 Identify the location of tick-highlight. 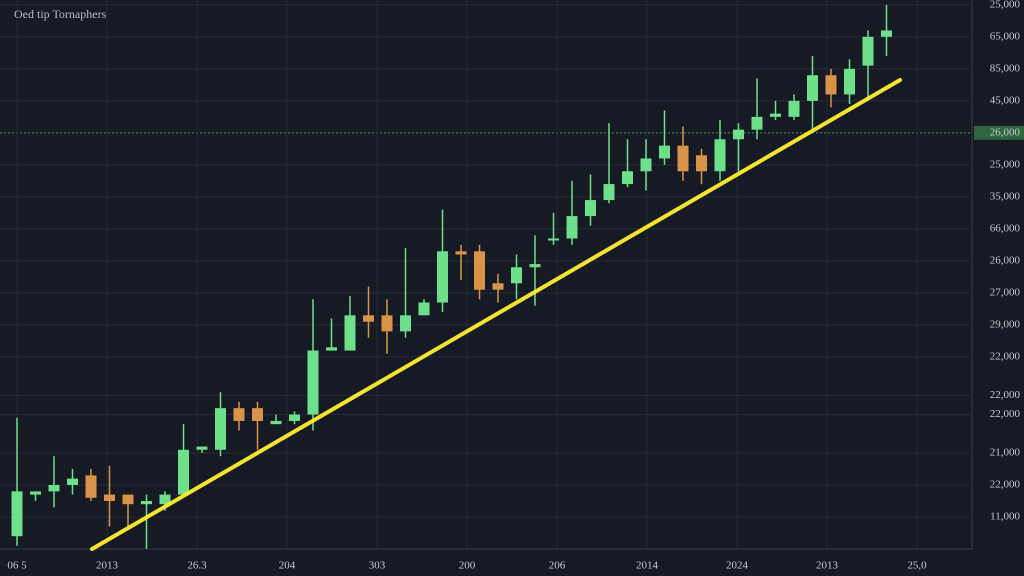
(999, 132).